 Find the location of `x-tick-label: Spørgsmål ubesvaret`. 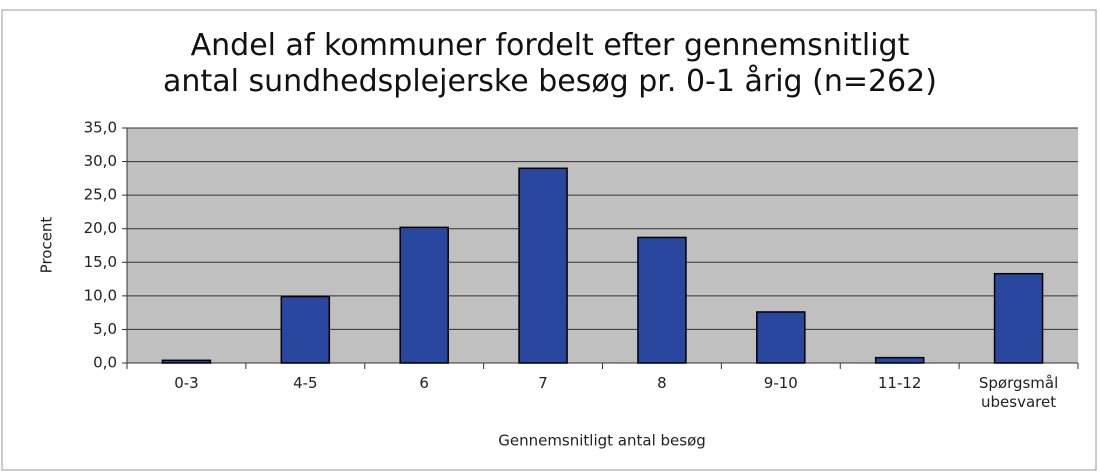

x-tick-label: Spørgsmål ubesvaret is located at coordinates (1018, 392).